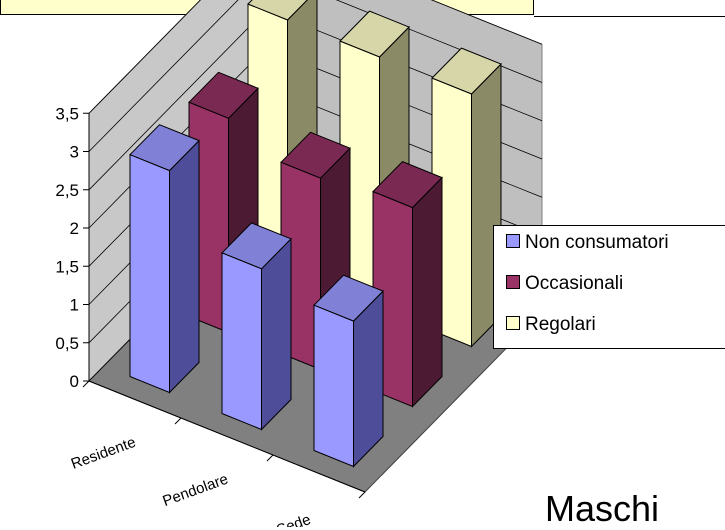 The height and width of the screenshot is (530, 725). Describe the element at coordinates (103, 453) in the screenshot. I see `x-category-label: Residente` at that location.